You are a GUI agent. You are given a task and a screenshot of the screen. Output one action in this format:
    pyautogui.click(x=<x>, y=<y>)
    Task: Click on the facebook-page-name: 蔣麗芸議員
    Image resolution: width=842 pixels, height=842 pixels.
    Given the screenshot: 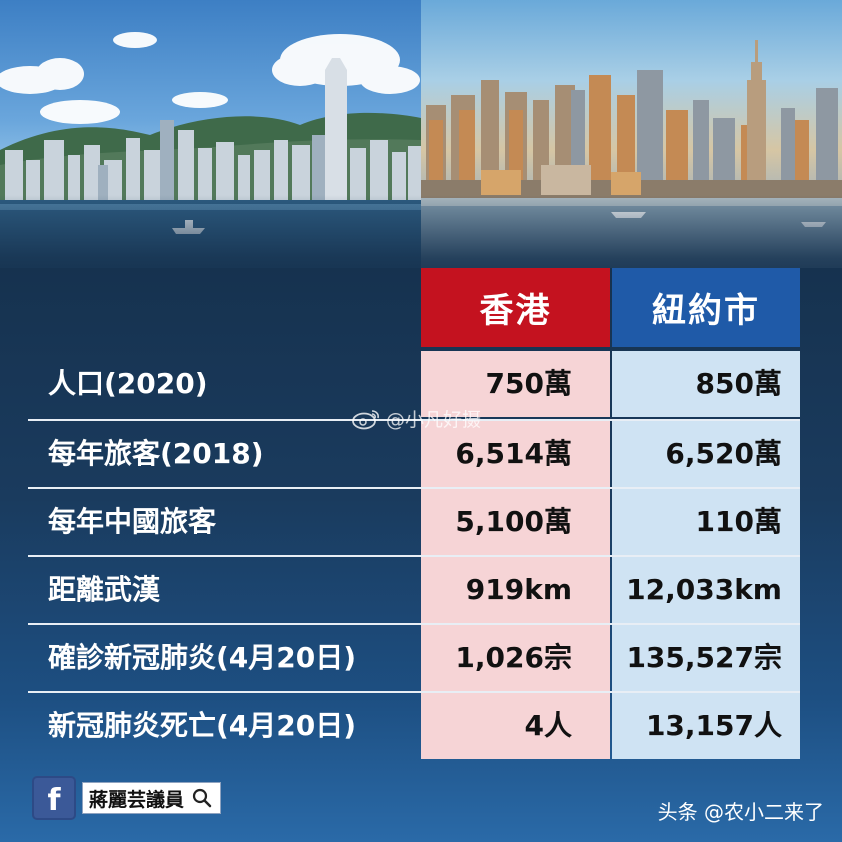 What is the action you would take?
    pyautogui.click(x=137, y=799)
    